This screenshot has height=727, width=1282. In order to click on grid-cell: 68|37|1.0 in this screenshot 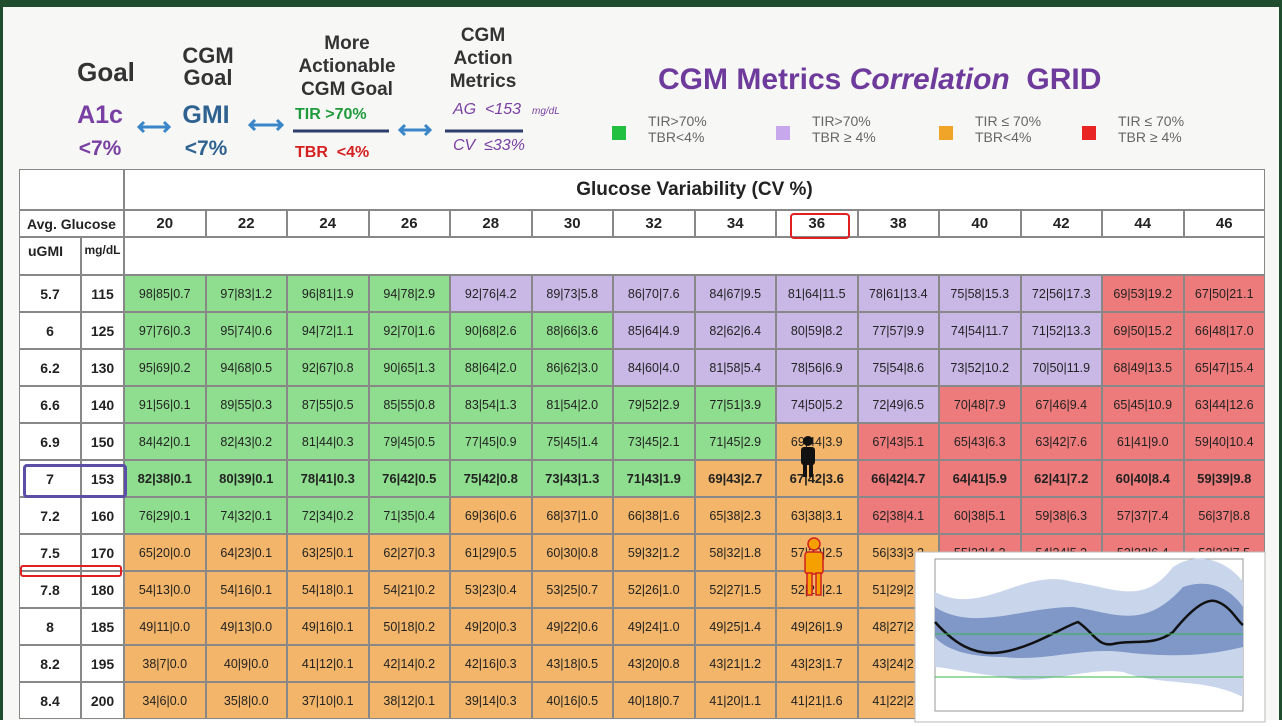, I will do `click(572, 515)`.